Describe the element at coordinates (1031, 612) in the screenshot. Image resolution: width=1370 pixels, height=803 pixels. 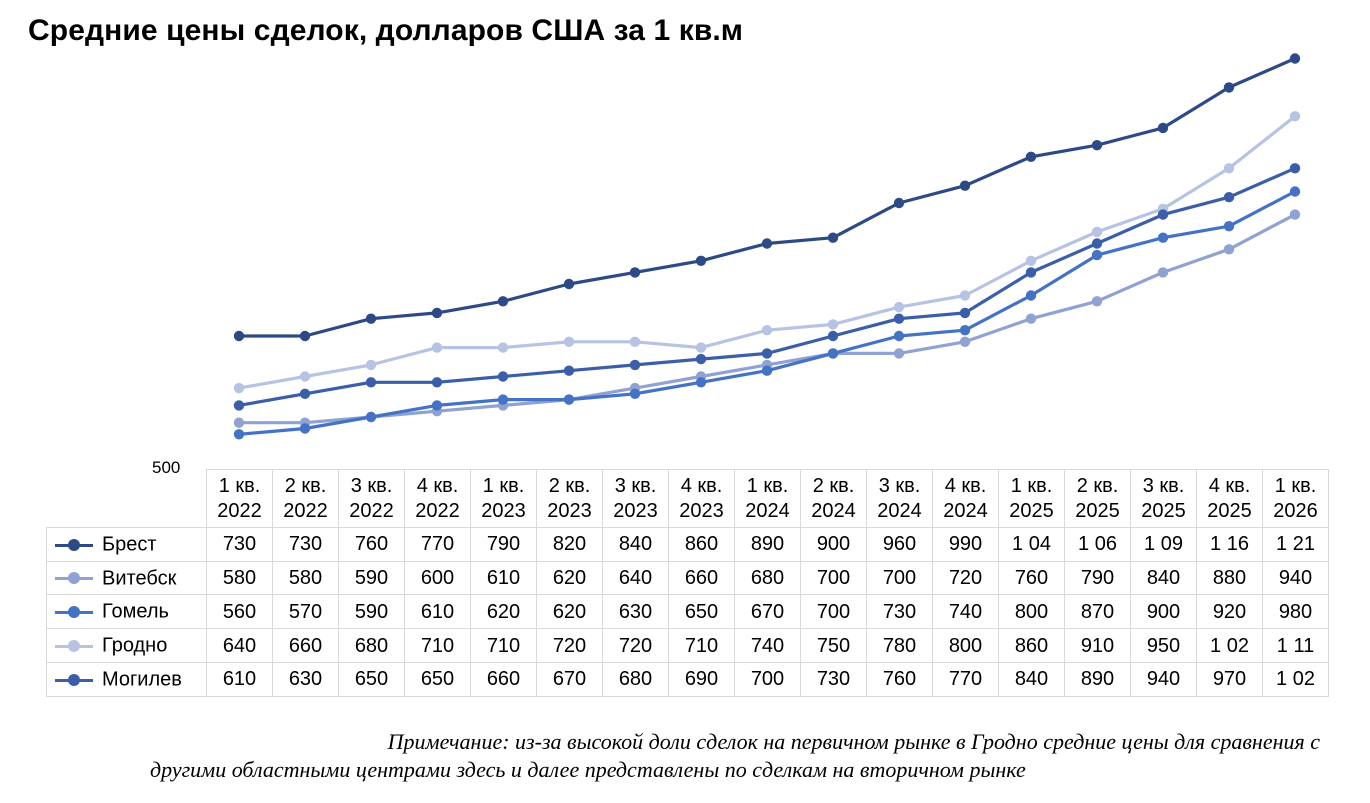
I see `table-cell-value: 800` at that location.